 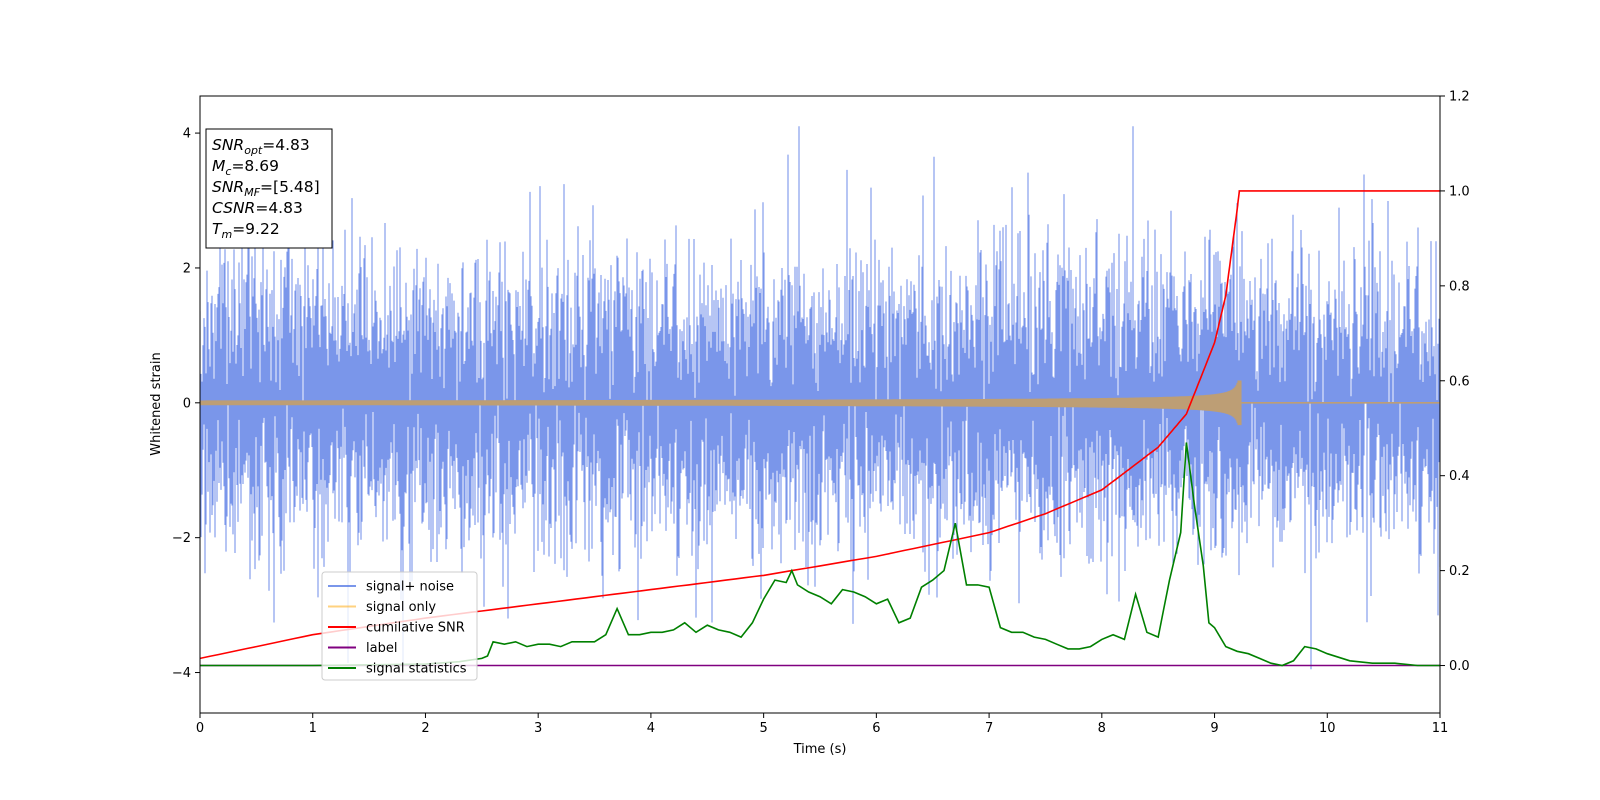 What do you see at coordinates (257, 208) in the screenshot?
I see `info-box-line: CSNR=4.83` at bounding box center [257, 208].